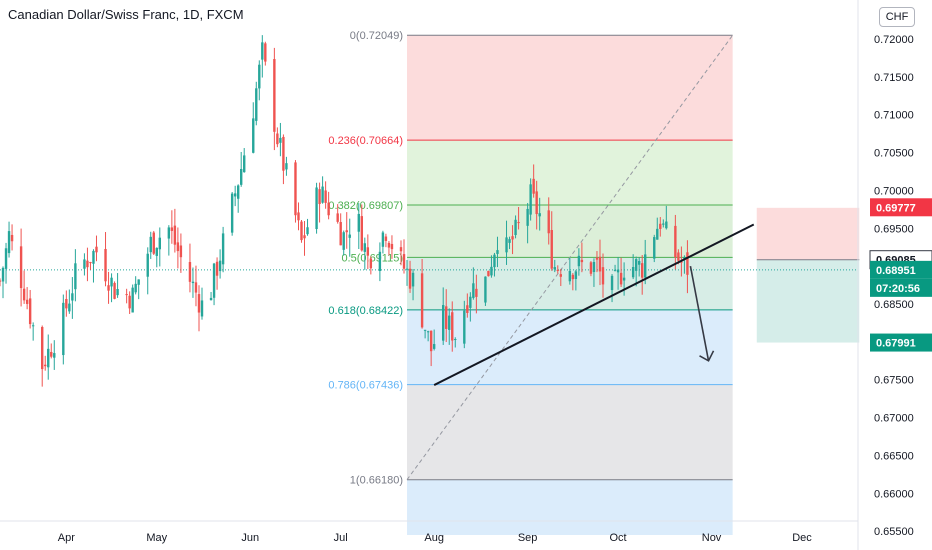  What do you see at coordinates (894, 456) in the screenshot?
I see `y-tick-label: 0.66500` at bounding box center [894, 456].